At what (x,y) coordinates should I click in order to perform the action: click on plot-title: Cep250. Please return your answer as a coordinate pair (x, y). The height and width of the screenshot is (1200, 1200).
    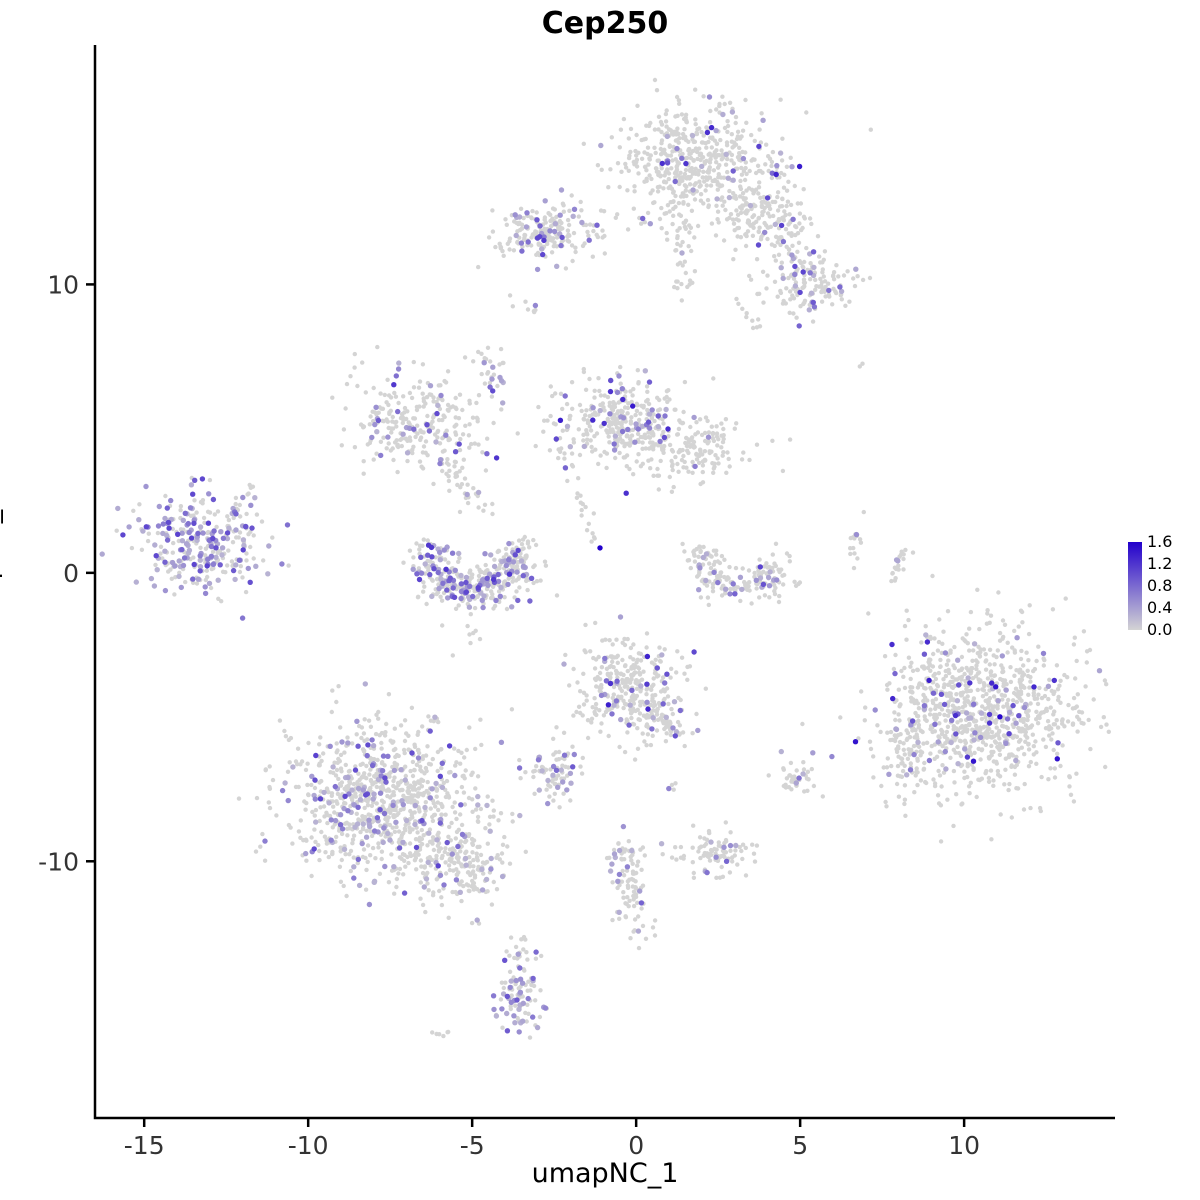
    Looking at the image, I should click on (605, 23).